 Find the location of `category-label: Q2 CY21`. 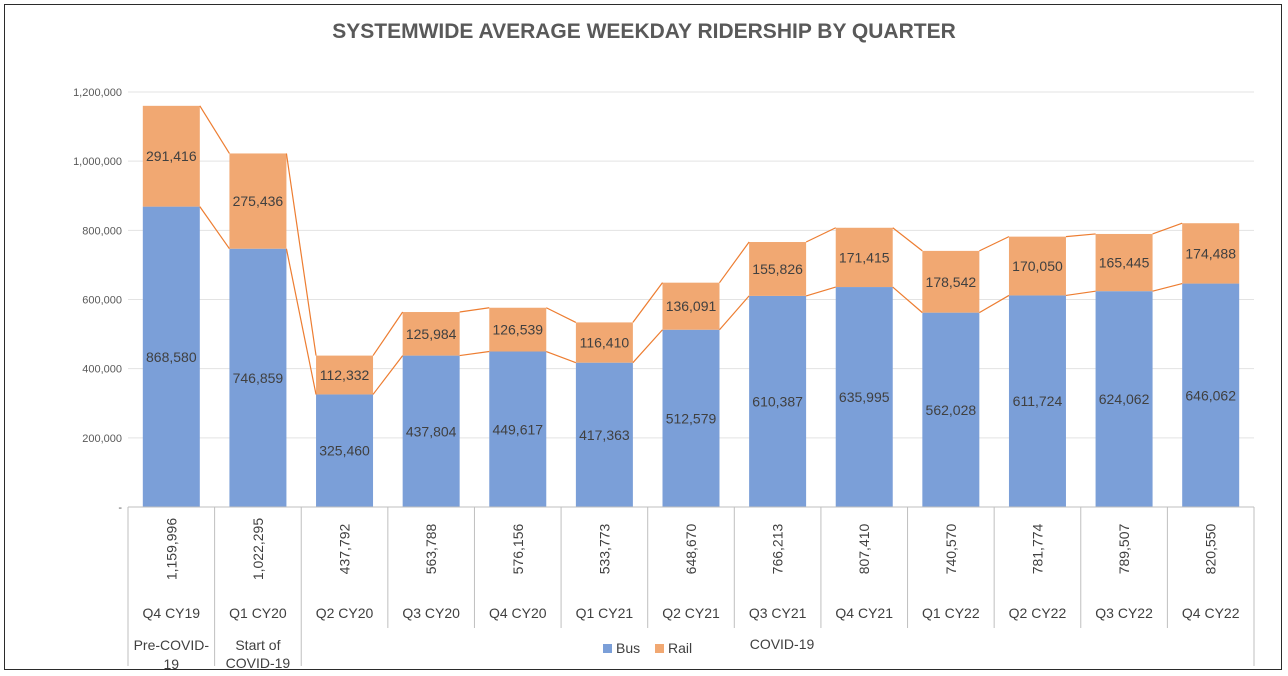

category-label: Q2 CY21 is located at coordinates (691, 613).